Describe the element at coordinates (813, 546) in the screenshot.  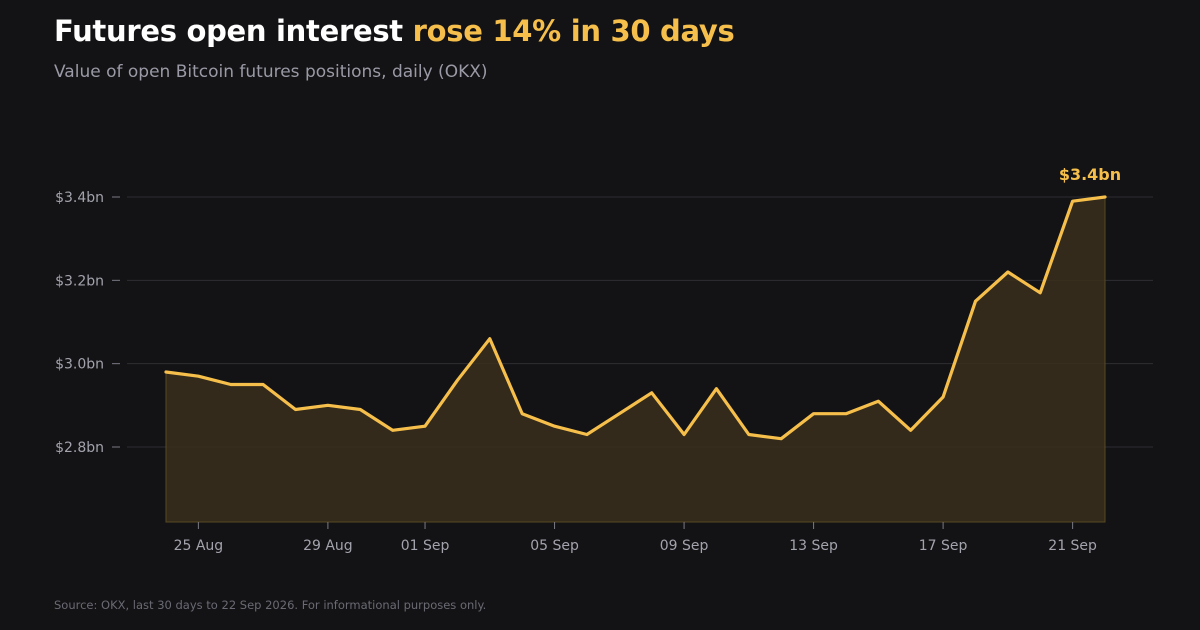
I see `x-tick-label: 13 Sep` at that location.